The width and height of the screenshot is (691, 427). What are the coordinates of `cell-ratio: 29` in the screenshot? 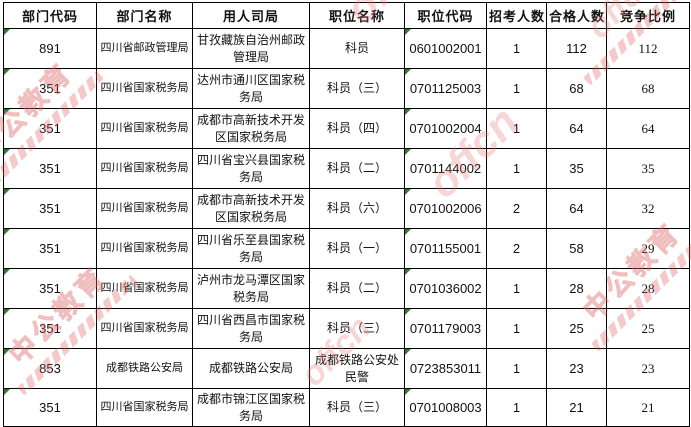 It's located at (648, 248).